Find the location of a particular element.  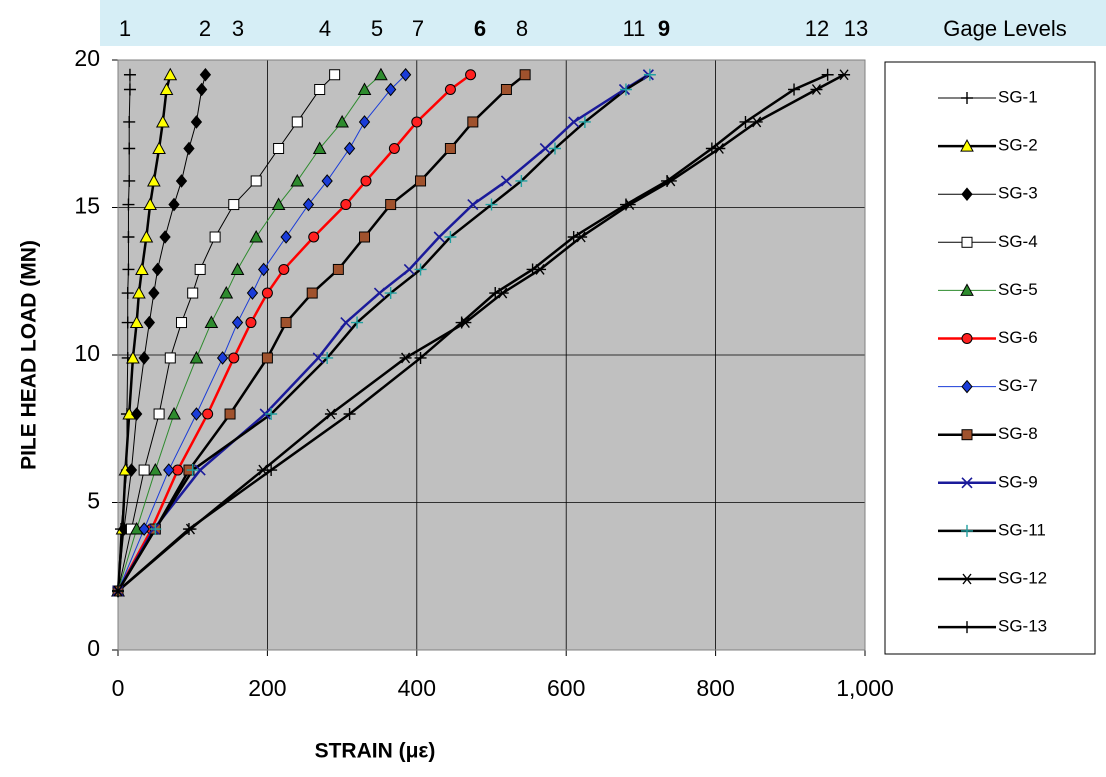

legend-label: SG-11 is located at coordinates (1022, 529).